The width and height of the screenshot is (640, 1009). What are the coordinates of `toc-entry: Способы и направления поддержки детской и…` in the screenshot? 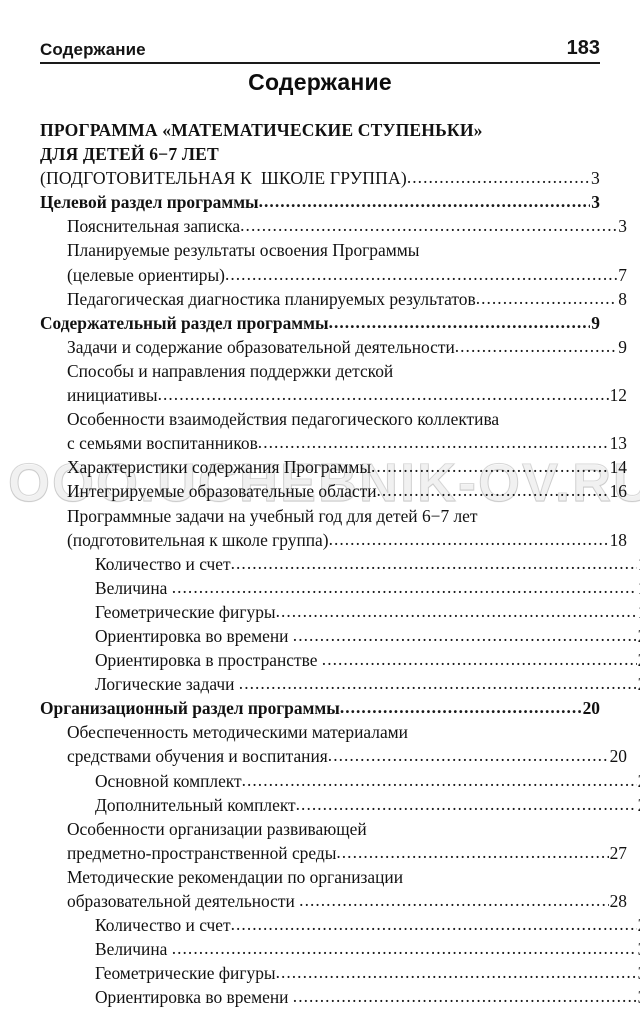 It's located at (333, 383).